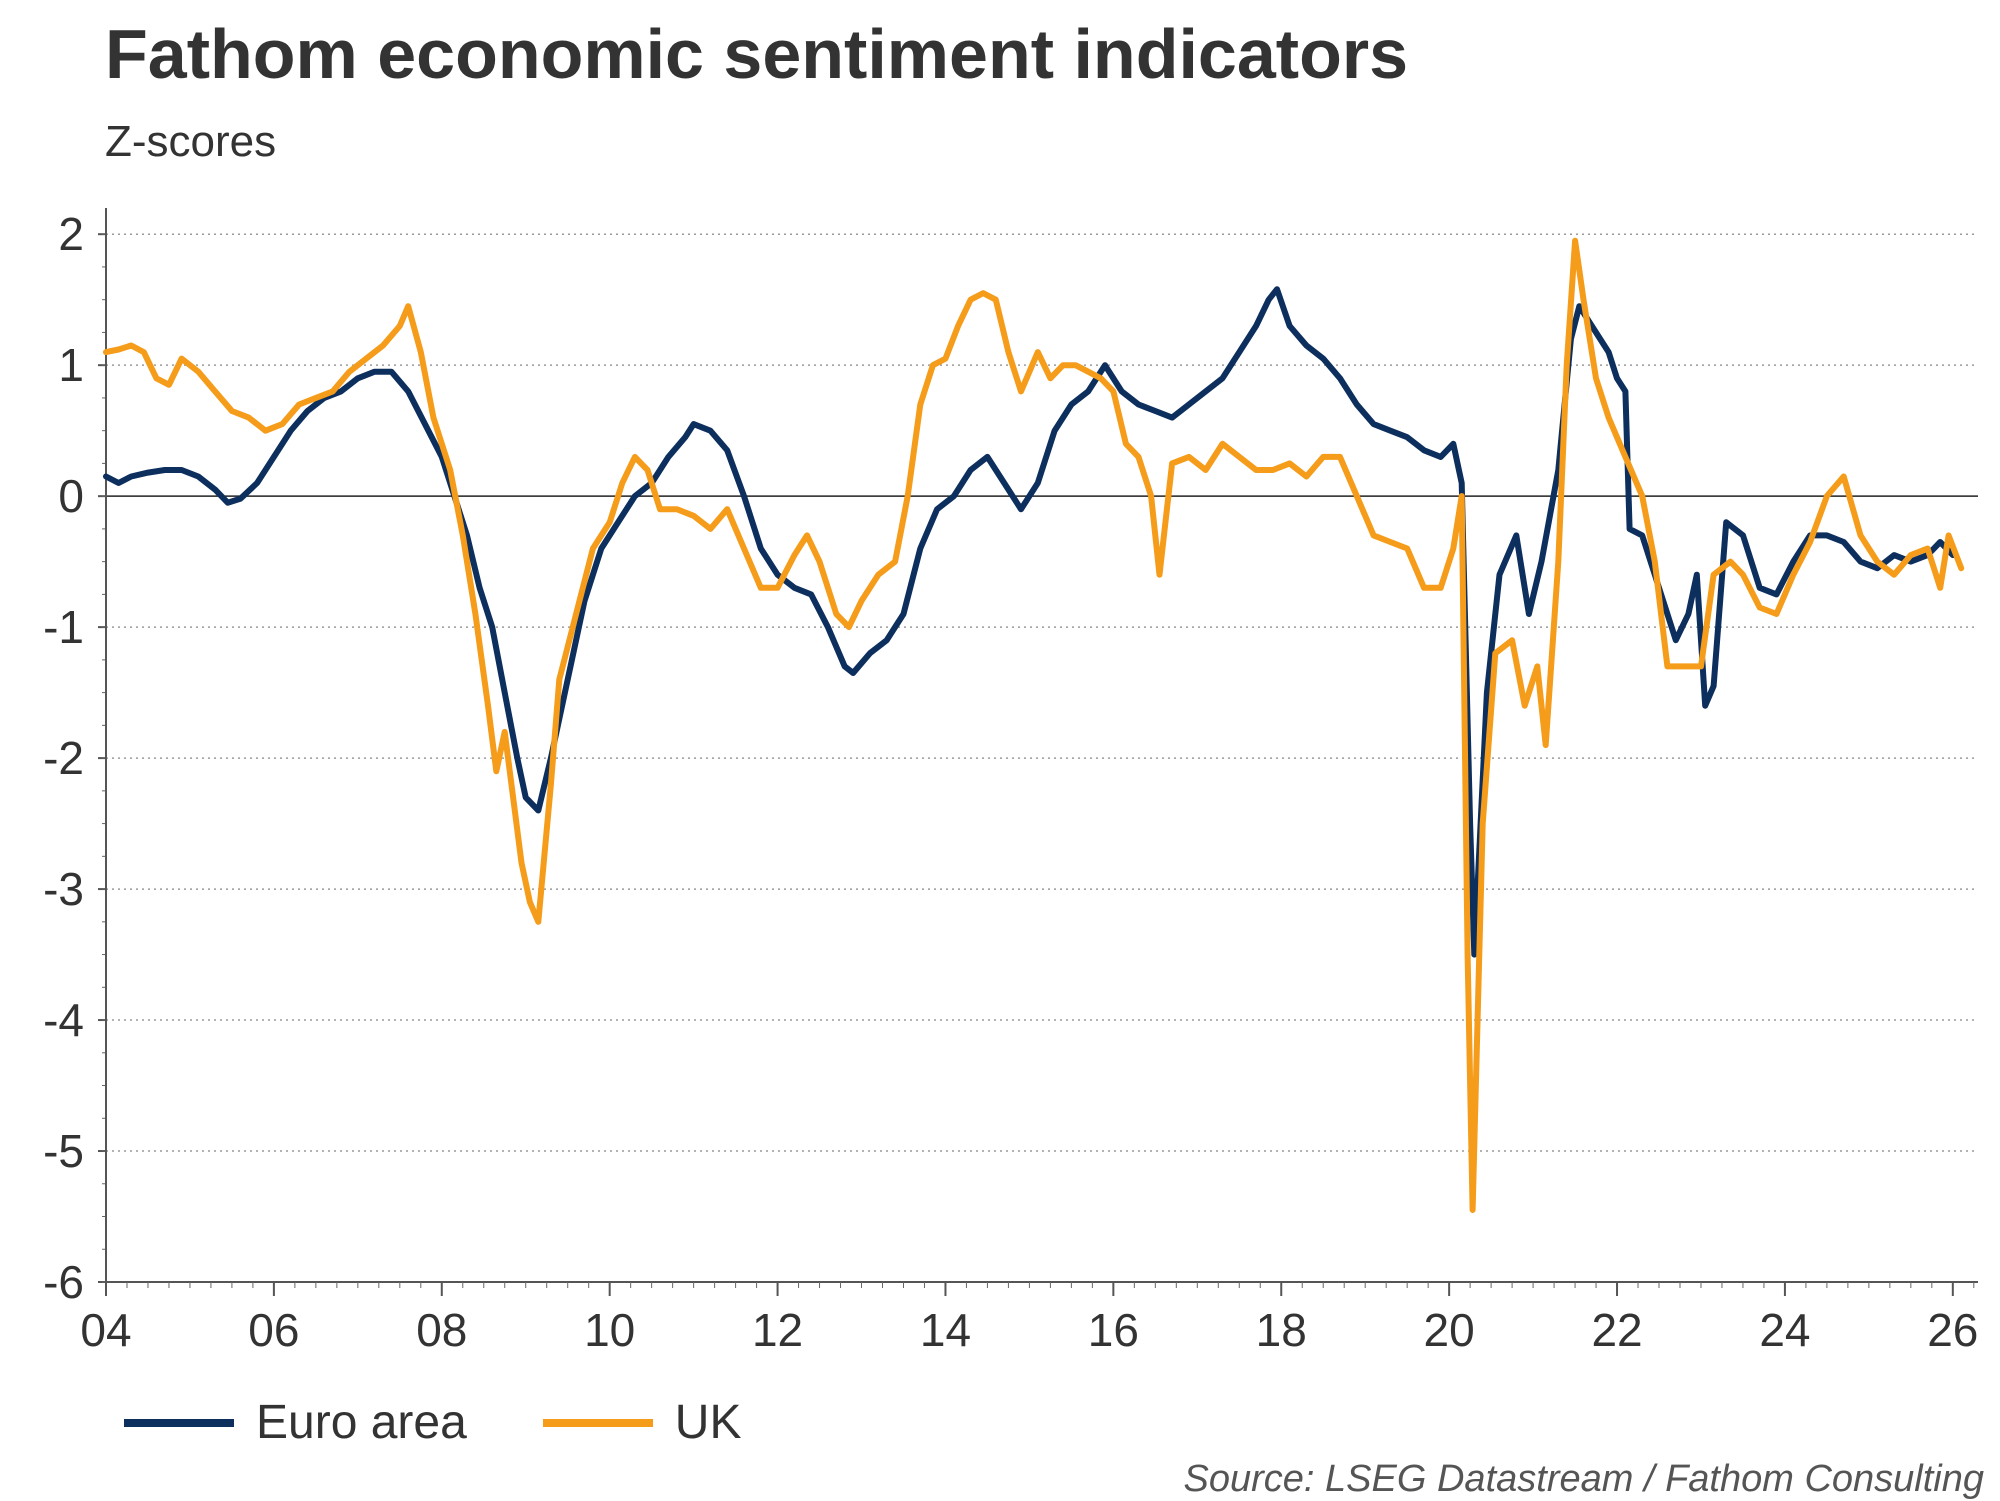 This screenshot has width=2000, height=1501. I want to click on y-tick-label: 1, so click(71, 365).